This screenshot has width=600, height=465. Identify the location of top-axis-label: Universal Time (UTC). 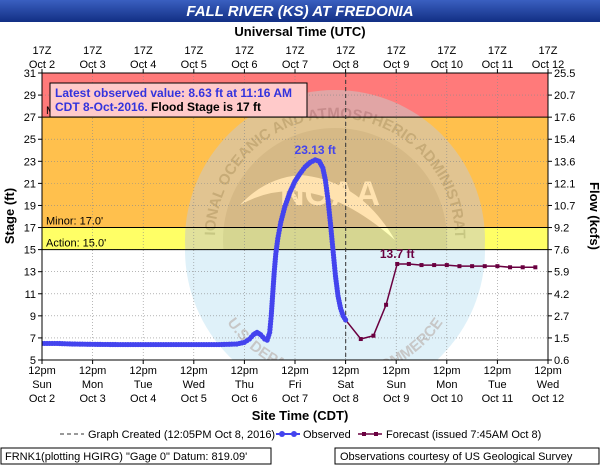
(299, 31).